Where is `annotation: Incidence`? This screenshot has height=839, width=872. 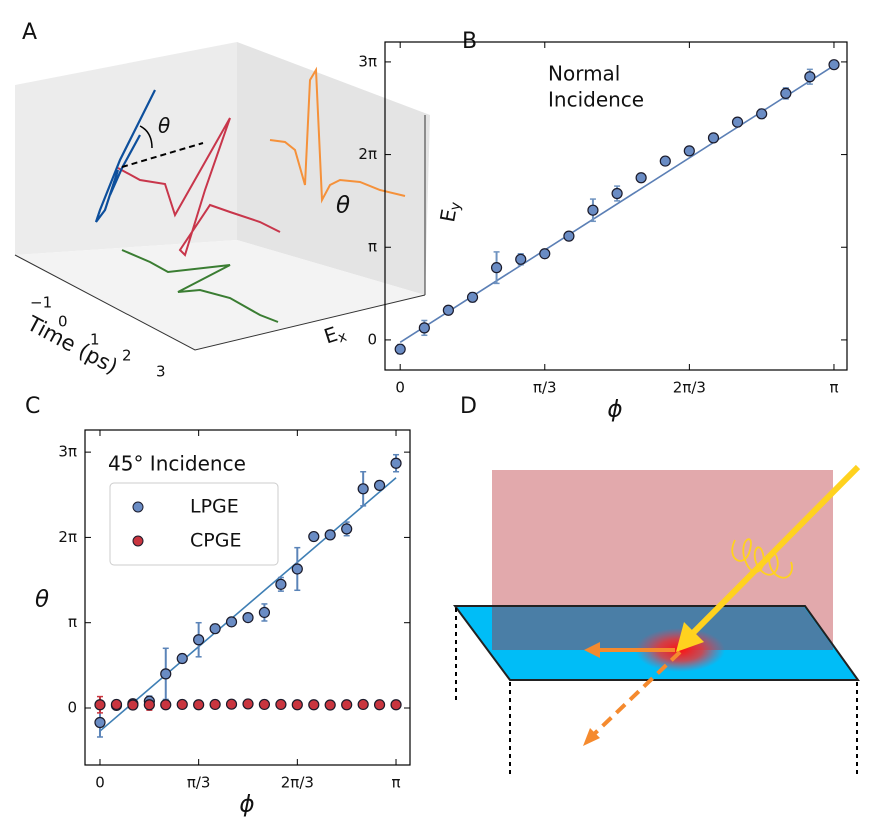
annotation: Incidence is located at coordinates (596, 100).